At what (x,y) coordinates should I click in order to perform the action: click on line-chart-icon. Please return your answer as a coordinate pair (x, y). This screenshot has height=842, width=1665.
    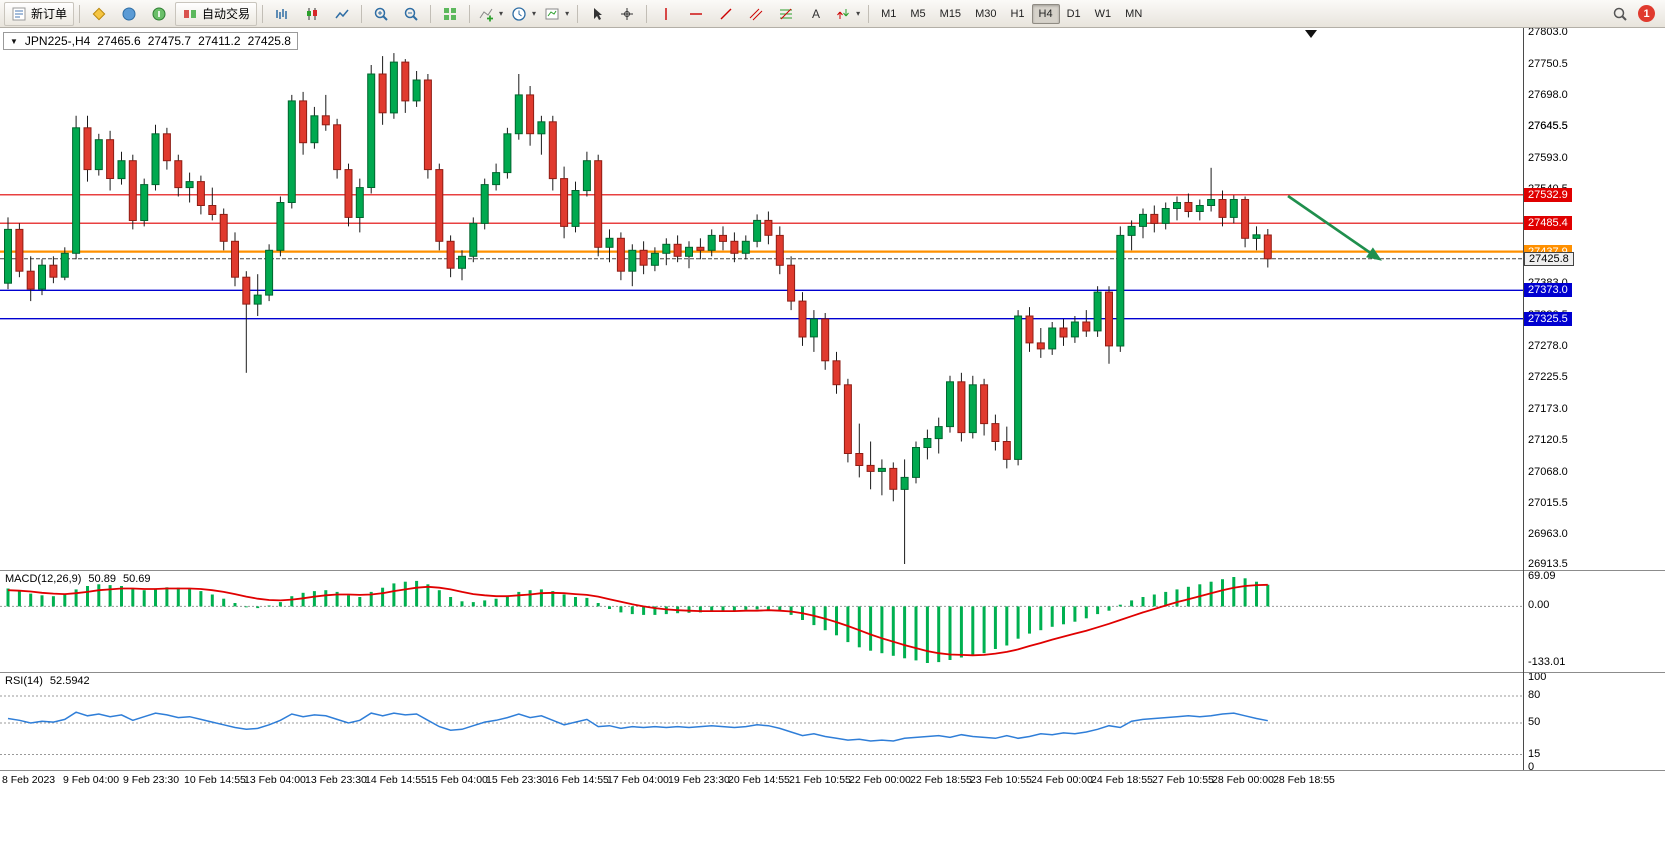
    Looking at the image, I should click on (342, 14).